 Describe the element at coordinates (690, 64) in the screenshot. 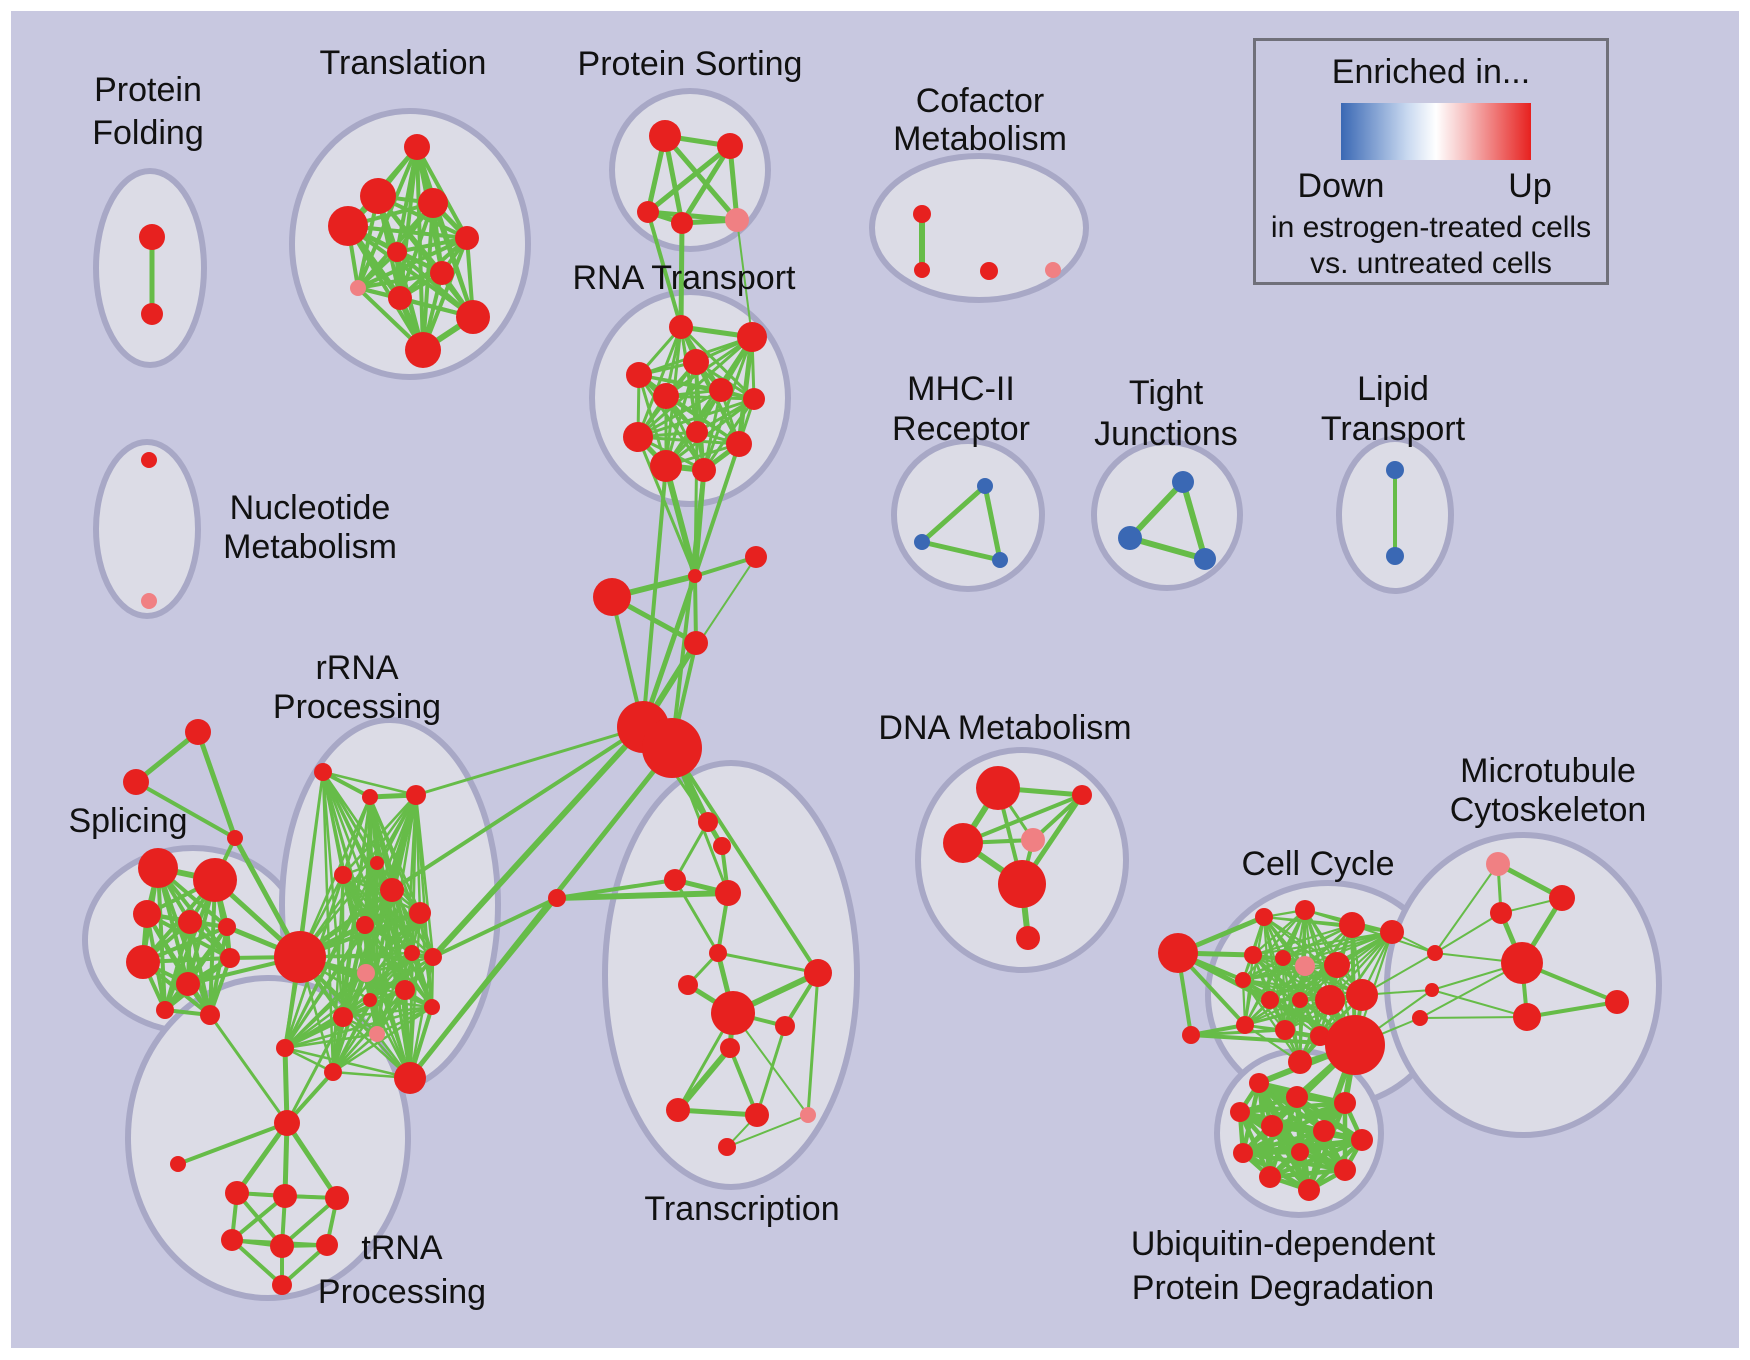

I see `protein_sorting-label: Protein Sorting` at that location.